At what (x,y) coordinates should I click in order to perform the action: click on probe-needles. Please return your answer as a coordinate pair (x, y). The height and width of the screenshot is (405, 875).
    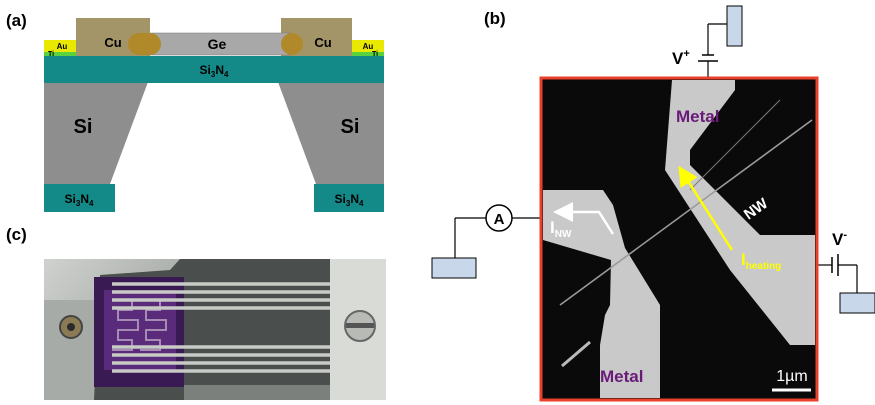
    Looking at the image, I should click on (221, 327).